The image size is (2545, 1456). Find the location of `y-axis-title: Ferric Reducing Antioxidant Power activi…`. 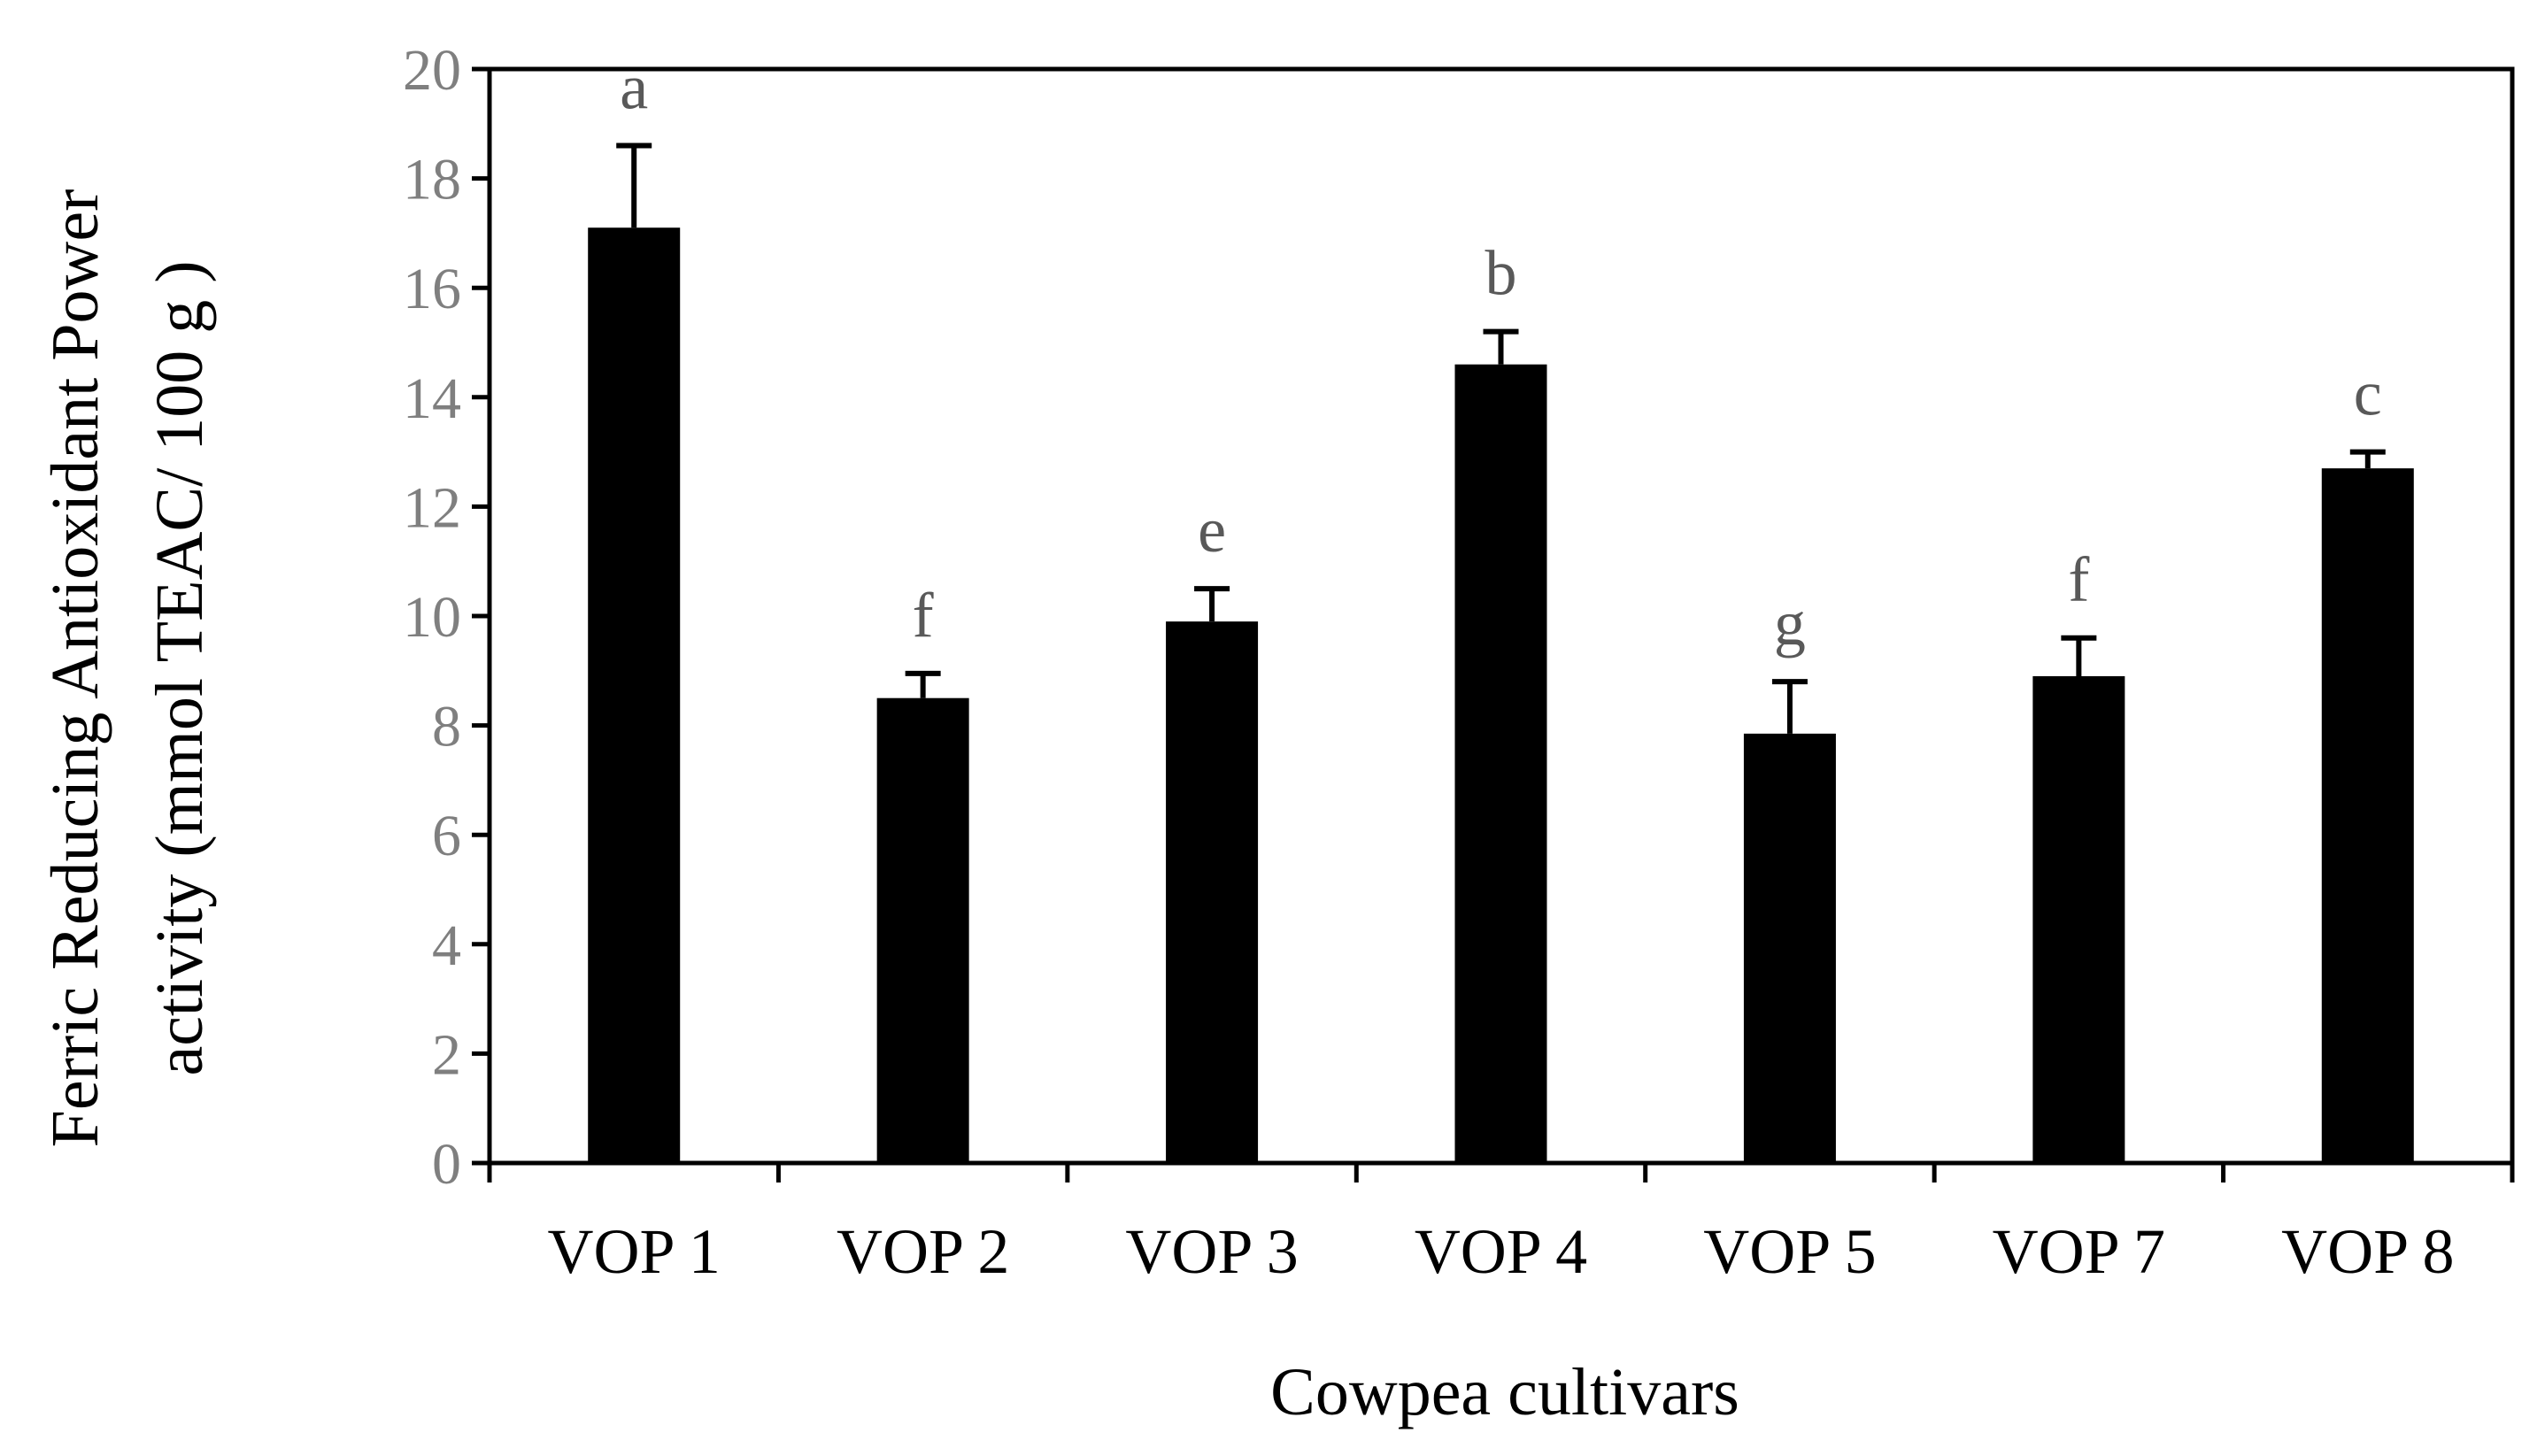

y-axis-title: Ferric Reducing Antioxidant Power activi… is located at coordinates (127, 668).